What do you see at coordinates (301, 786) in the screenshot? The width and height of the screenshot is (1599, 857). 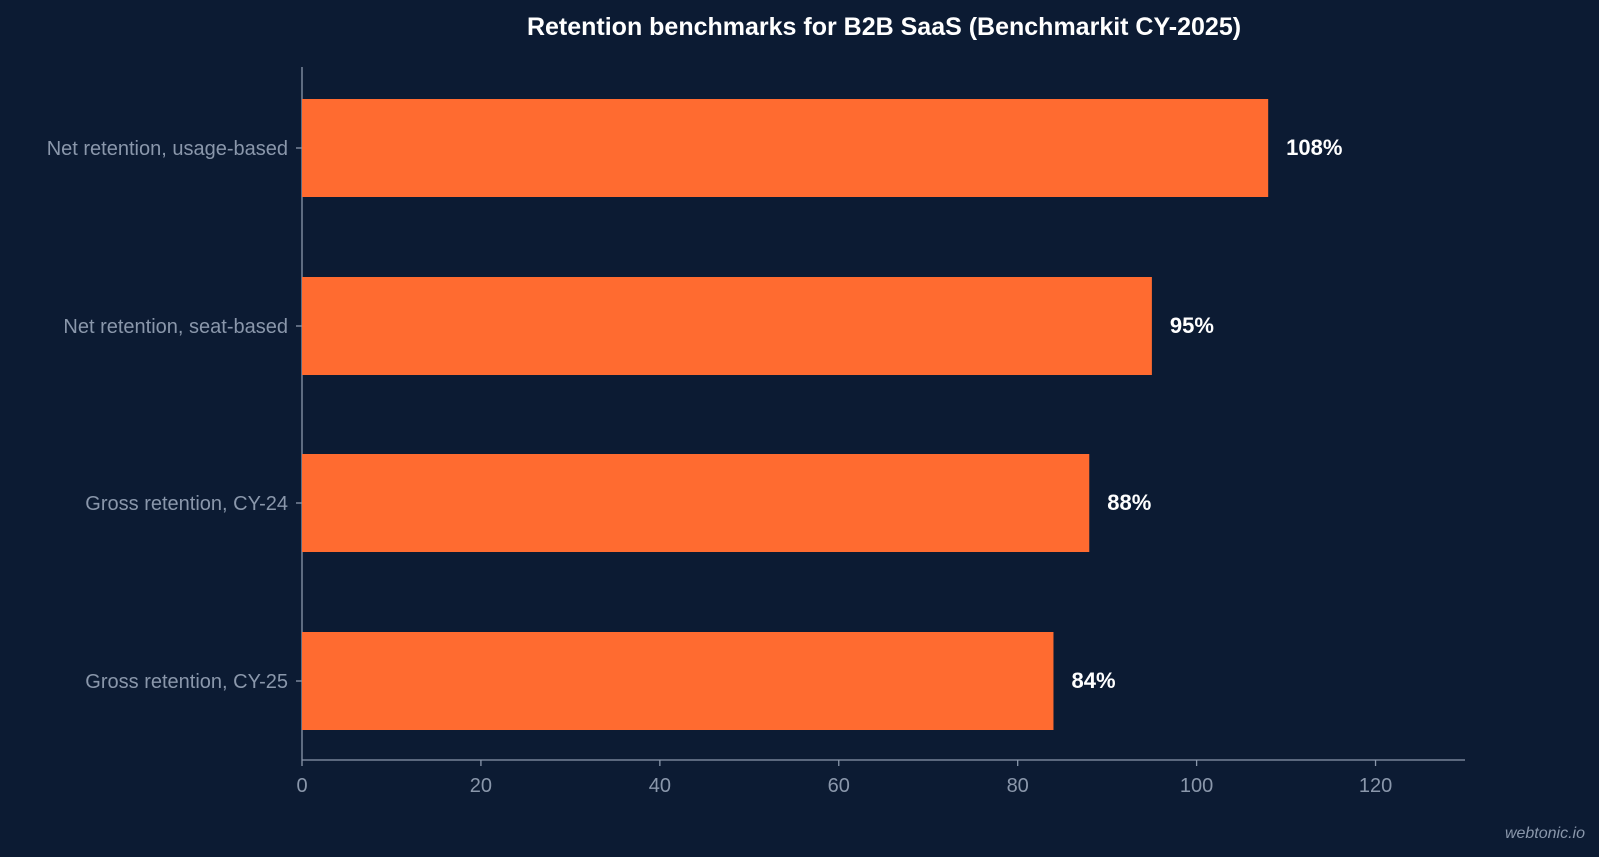 I see `x-tick-label: 0` at bounding box center [301, 786].